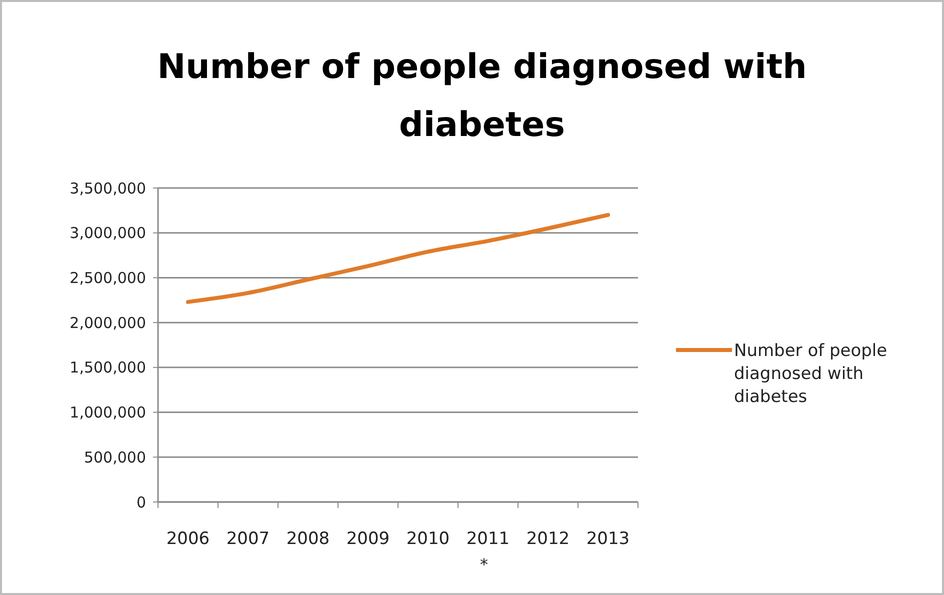 The width and height of the screenshot is (944, 595). I want to click on y-tick-label: 500,000, so click(115, 457).